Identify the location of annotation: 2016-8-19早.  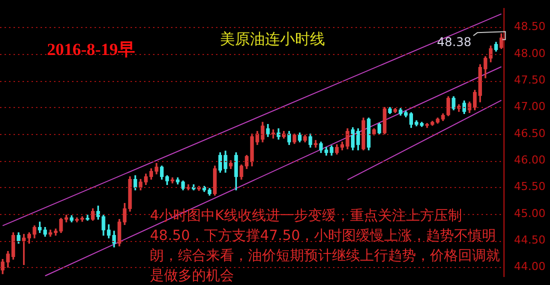
(91, 50).